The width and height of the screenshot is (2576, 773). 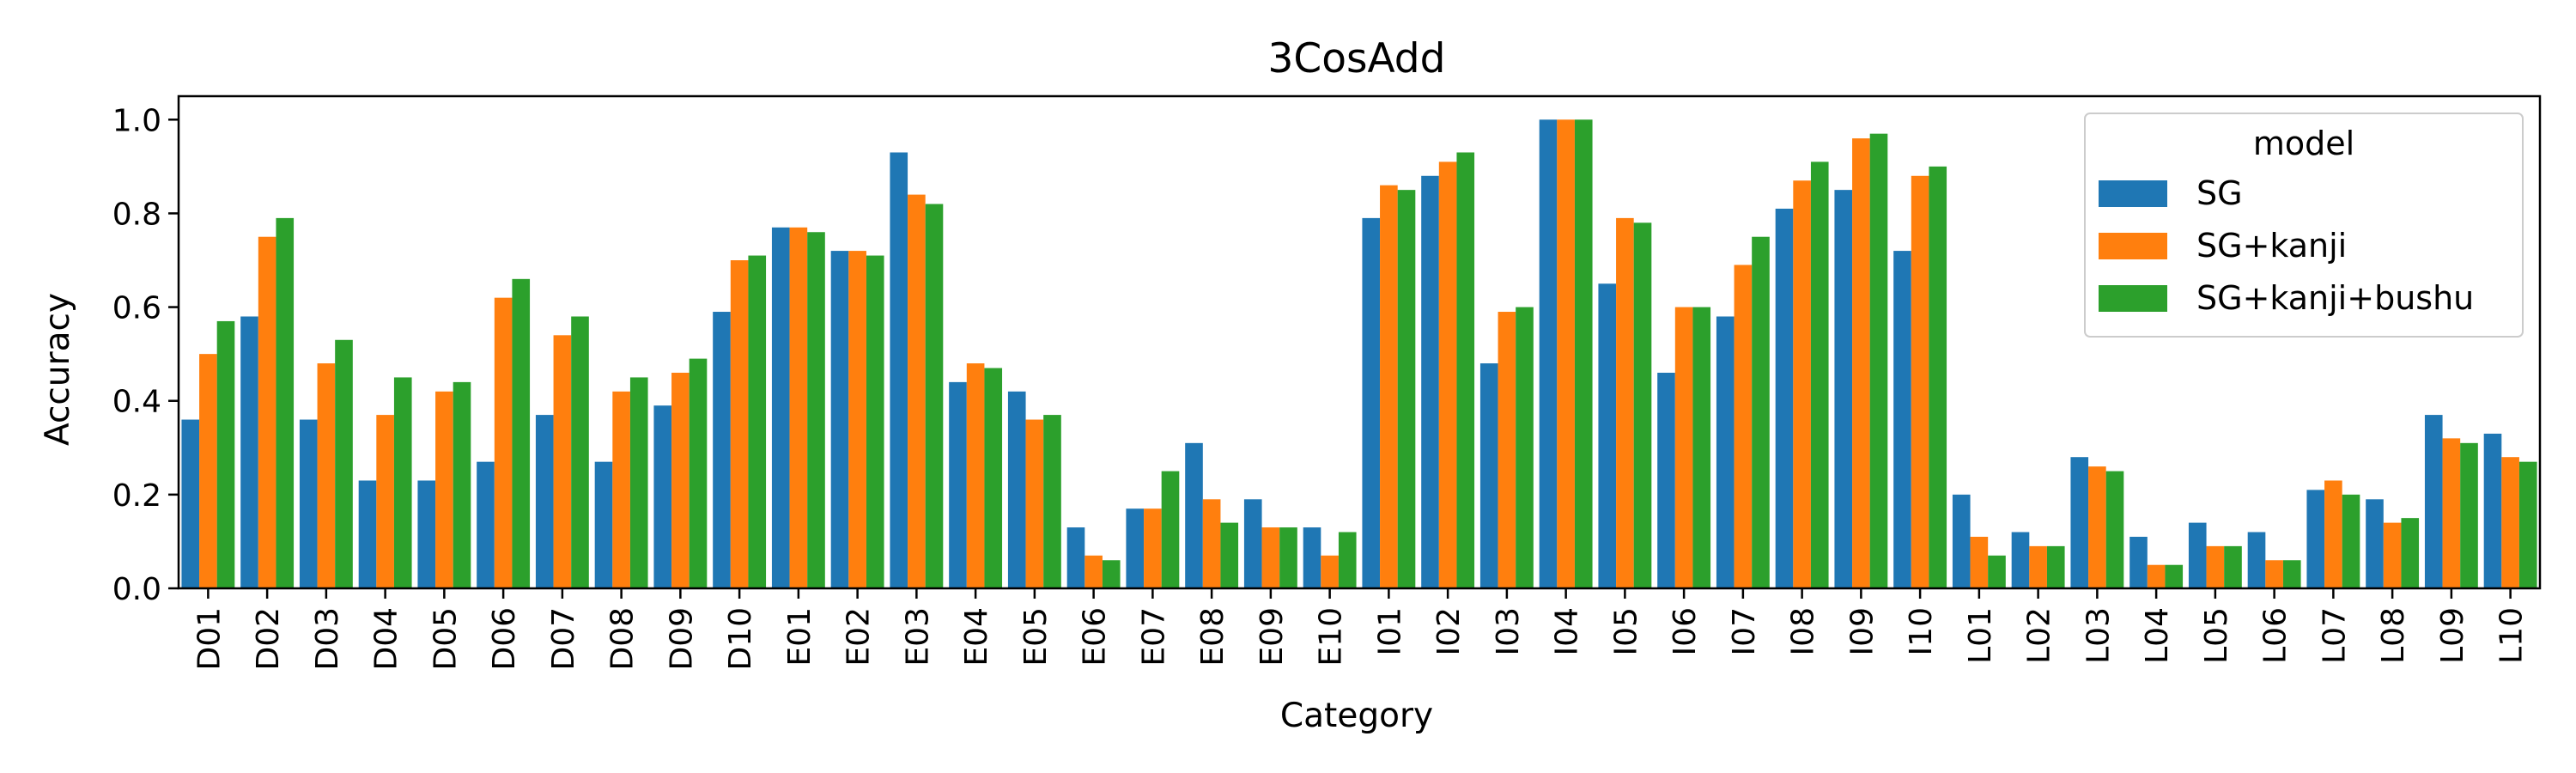 What do you see at coordinates (1525, 447) in the screenshot?
I see `bar-i03-s2` at bounding box center [1525, 447].